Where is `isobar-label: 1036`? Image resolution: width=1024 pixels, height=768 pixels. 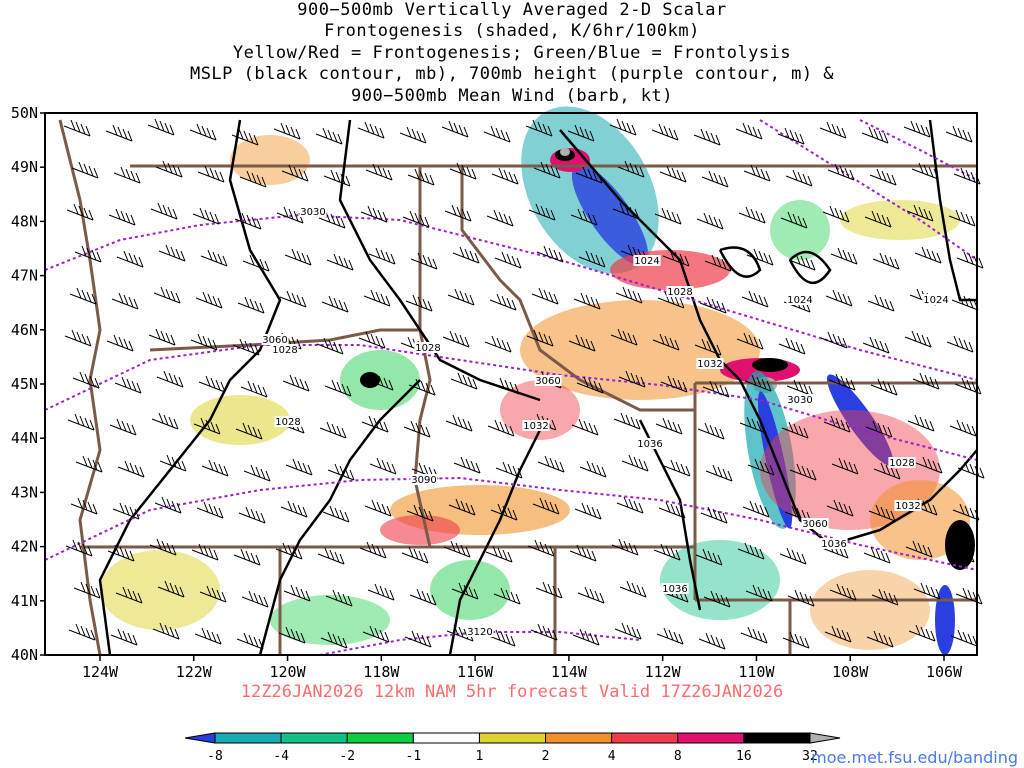 isobar-label: 1036 is located at coordinates (833, 544).